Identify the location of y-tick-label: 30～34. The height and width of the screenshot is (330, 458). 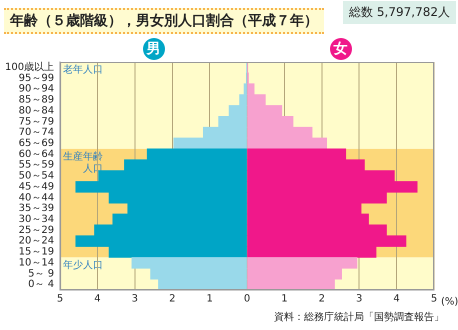
(36, 220).